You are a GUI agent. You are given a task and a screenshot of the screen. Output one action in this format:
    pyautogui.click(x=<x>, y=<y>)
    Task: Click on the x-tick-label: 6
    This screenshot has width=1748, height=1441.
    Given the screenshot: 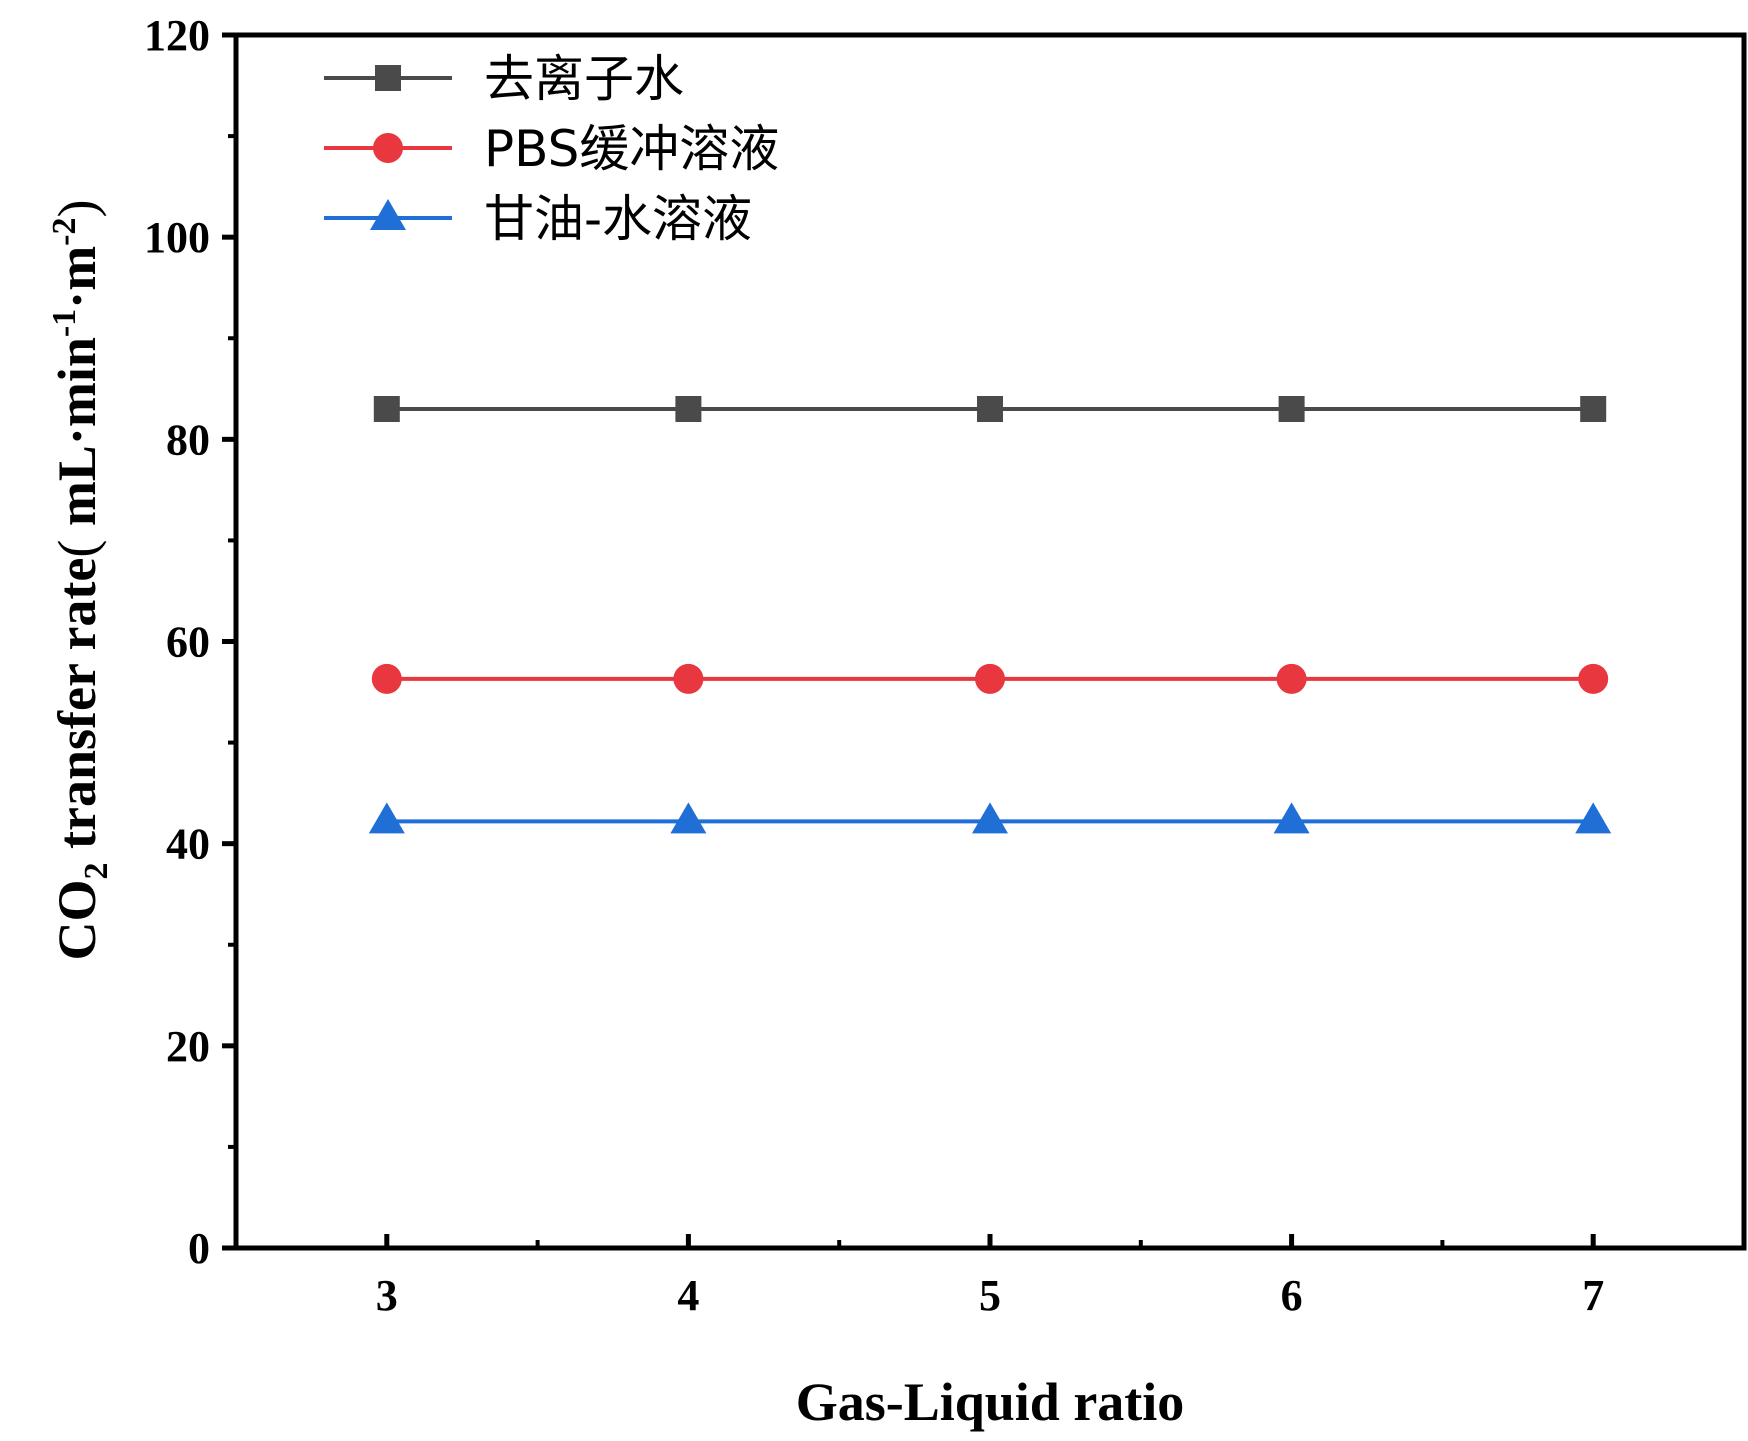 What is the action you would take?
    pyautogui.click(x=1292, y=1295)
    